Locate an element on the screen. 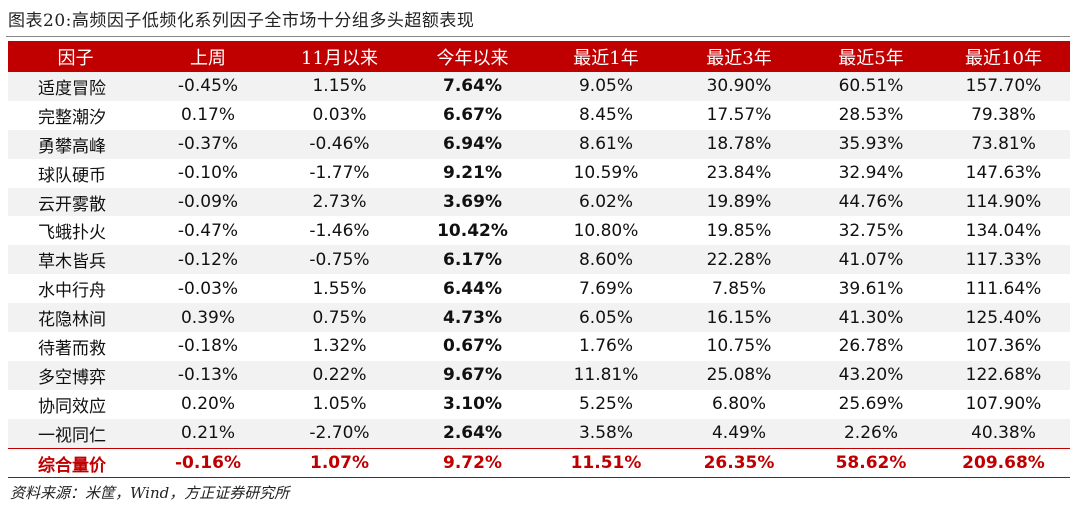  last-5-years-cell: 41.07% is located at coordinates (871, 260).